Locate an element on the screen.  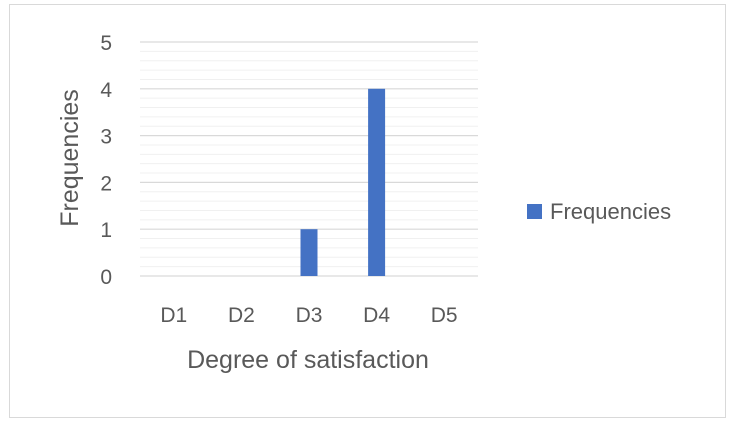
x-tick-label: D1 is located at coordinates (173, 315).